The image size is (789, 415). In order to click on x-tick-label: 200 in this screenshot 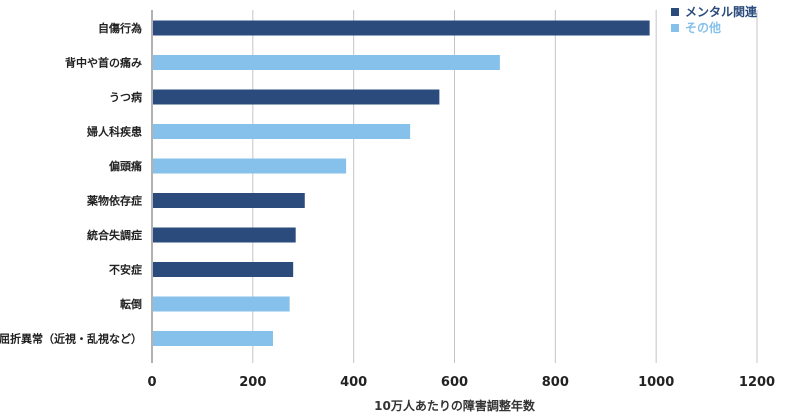, I will do `click(252, 382)`.